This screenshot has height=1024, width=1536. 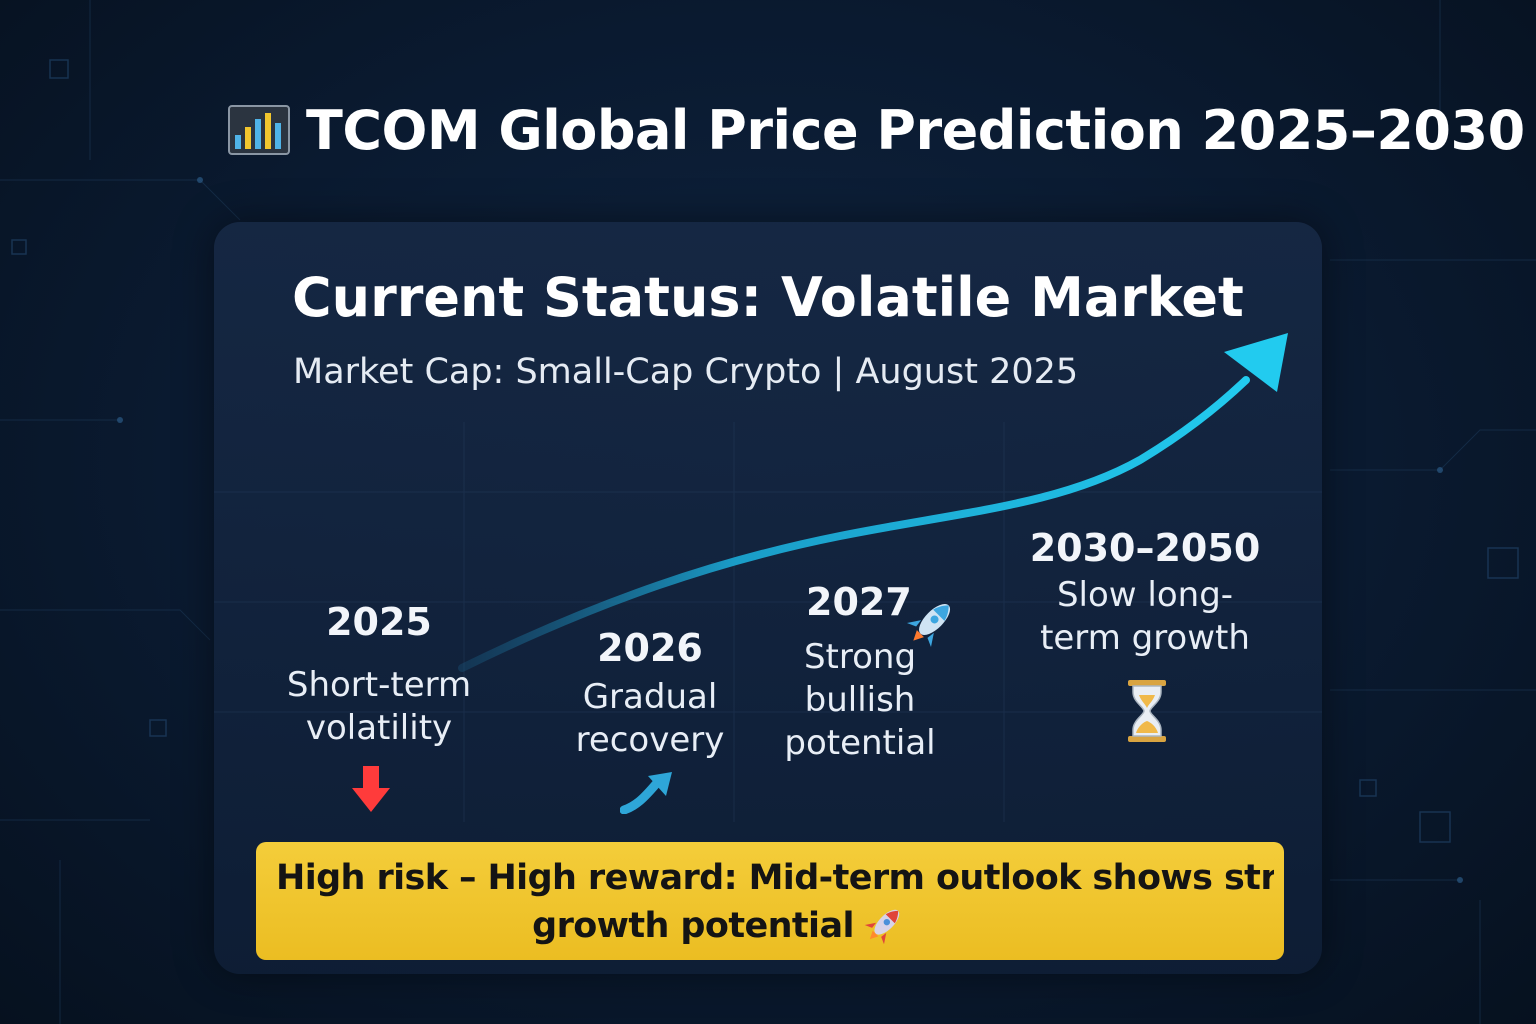 I want to click on stage-year: 2030–2050, so click(x=1145, y=548).